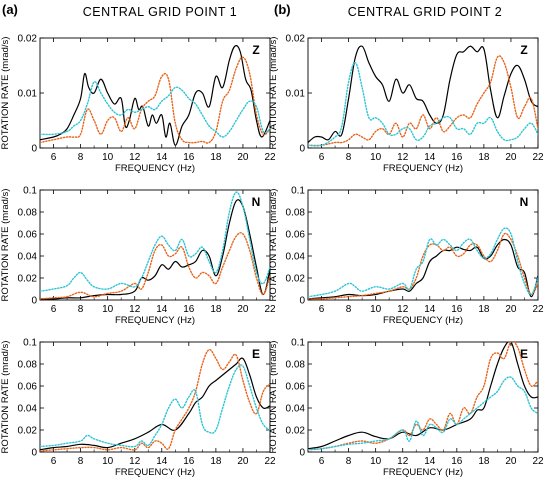 The width and height of the screenshot is (550, 486). I want to click on chart-n-2-xtick-label: 14, so click(430, 309).